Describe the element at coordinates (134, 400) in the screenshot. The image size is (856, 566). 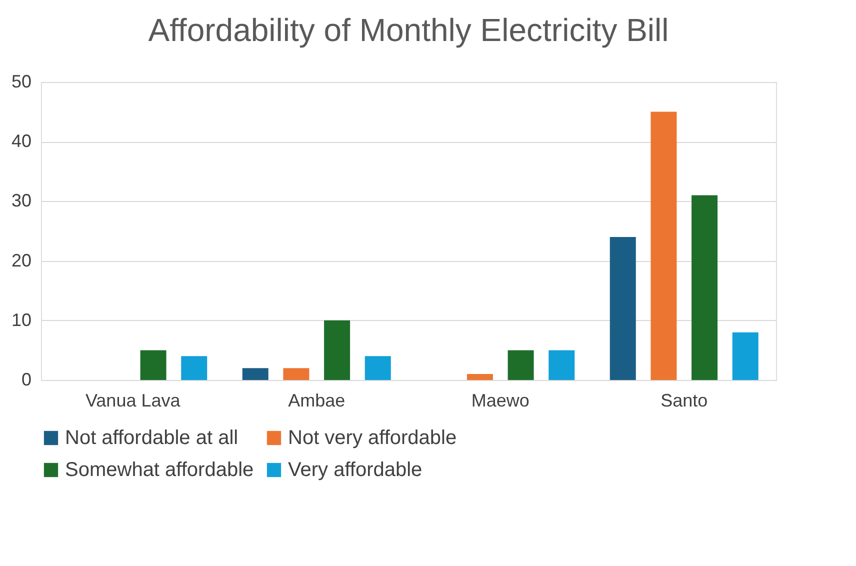
I see `x-tick-label: Vanua Lava` at that location.